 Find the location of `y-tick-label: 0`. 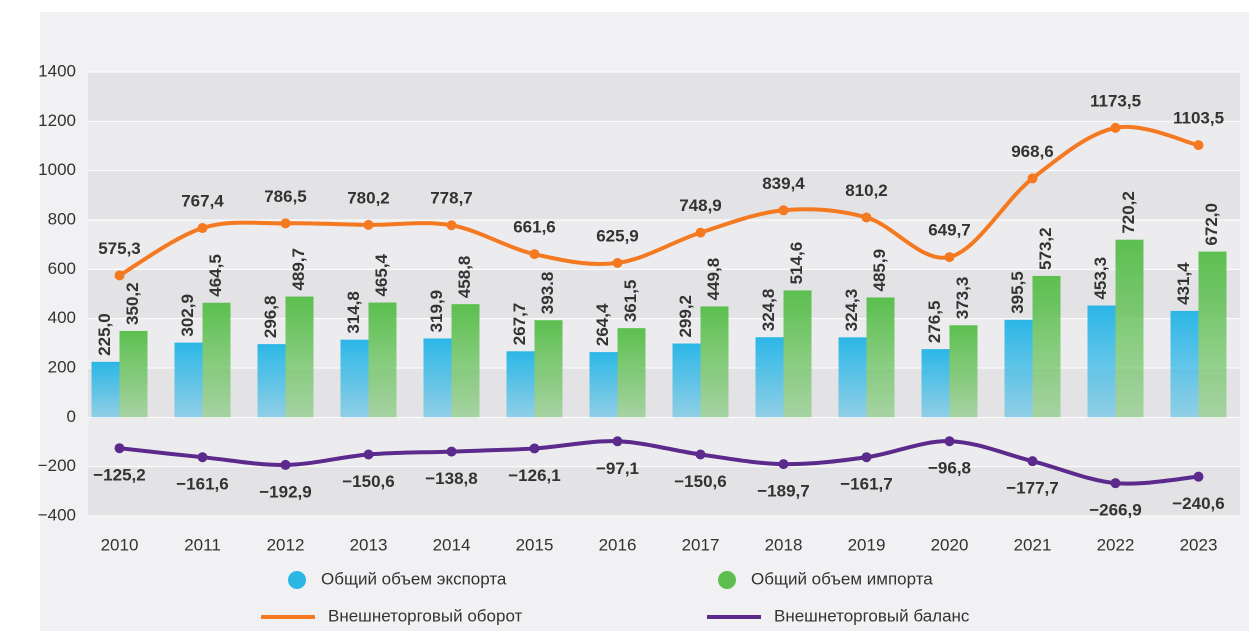

y-tick-label: 0 is located at coordinates (71, 416).